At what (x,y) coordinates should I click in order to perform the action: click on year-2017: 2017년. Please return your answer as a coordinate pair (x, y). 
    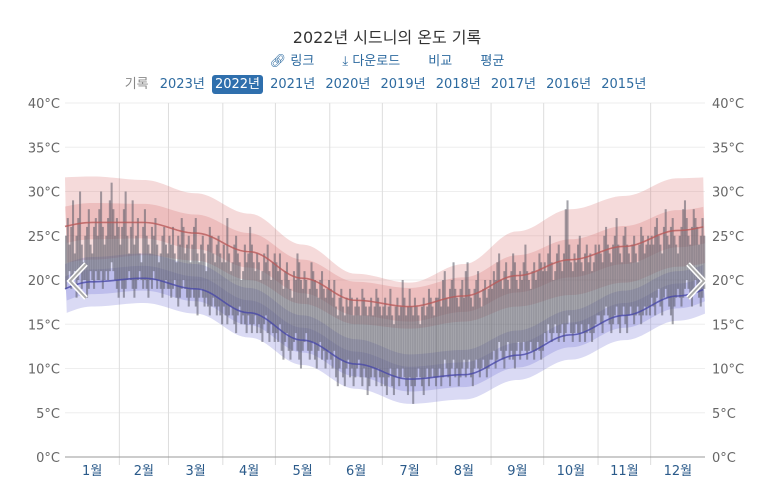
    Looking at the image, I should click on (513, 84).